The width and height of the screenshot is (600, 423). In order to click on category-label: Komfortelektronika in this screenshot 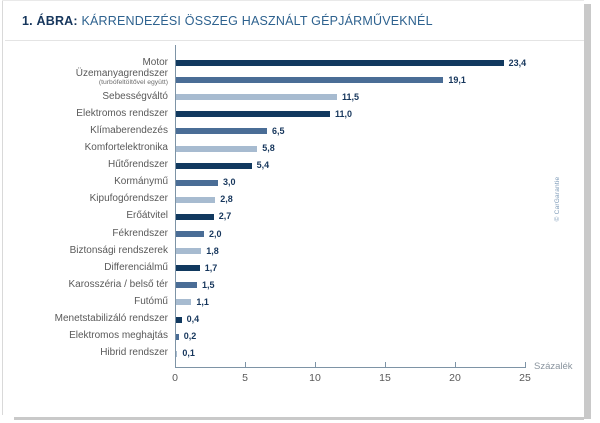, I will do `click(126, 147)`.